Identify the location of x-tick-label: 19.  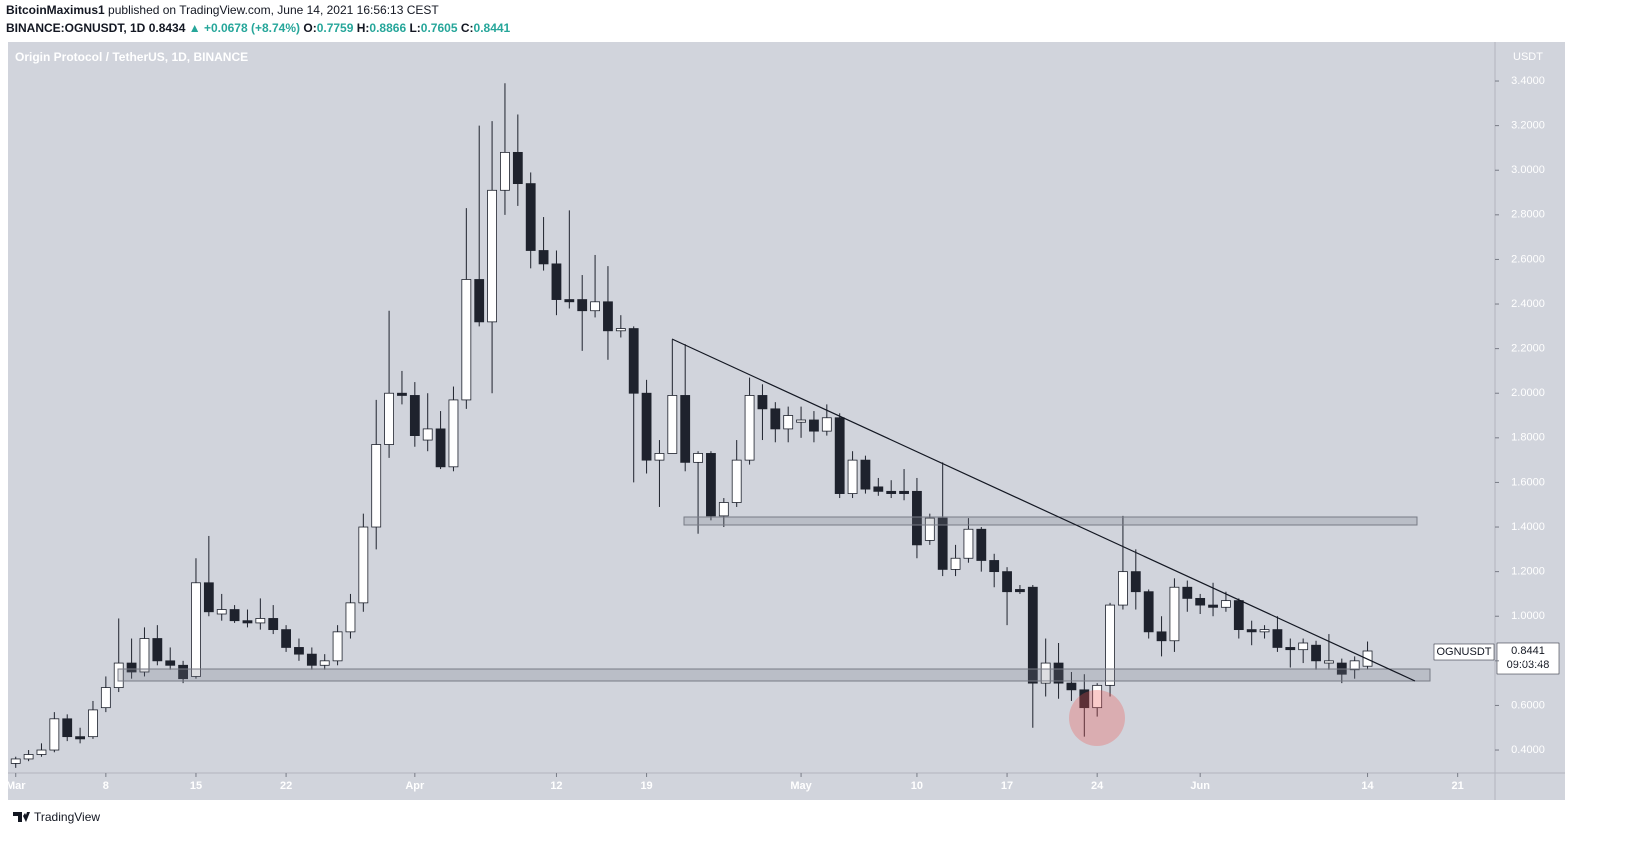
(646, 786).